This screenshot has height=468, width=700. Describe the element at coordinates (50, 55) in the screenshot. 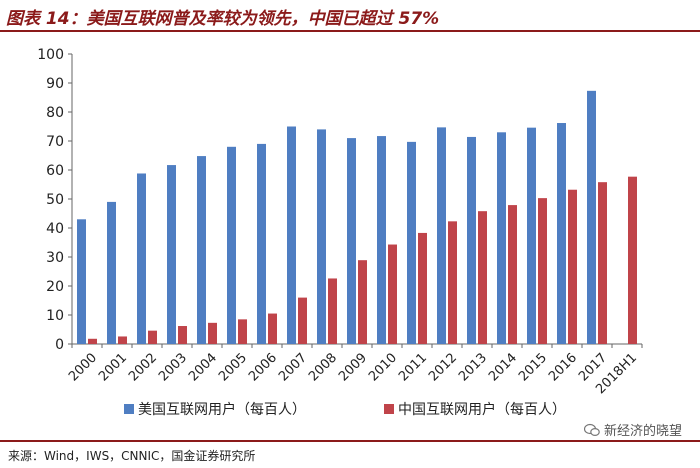

I see `y-tick-label: 100` at that location.